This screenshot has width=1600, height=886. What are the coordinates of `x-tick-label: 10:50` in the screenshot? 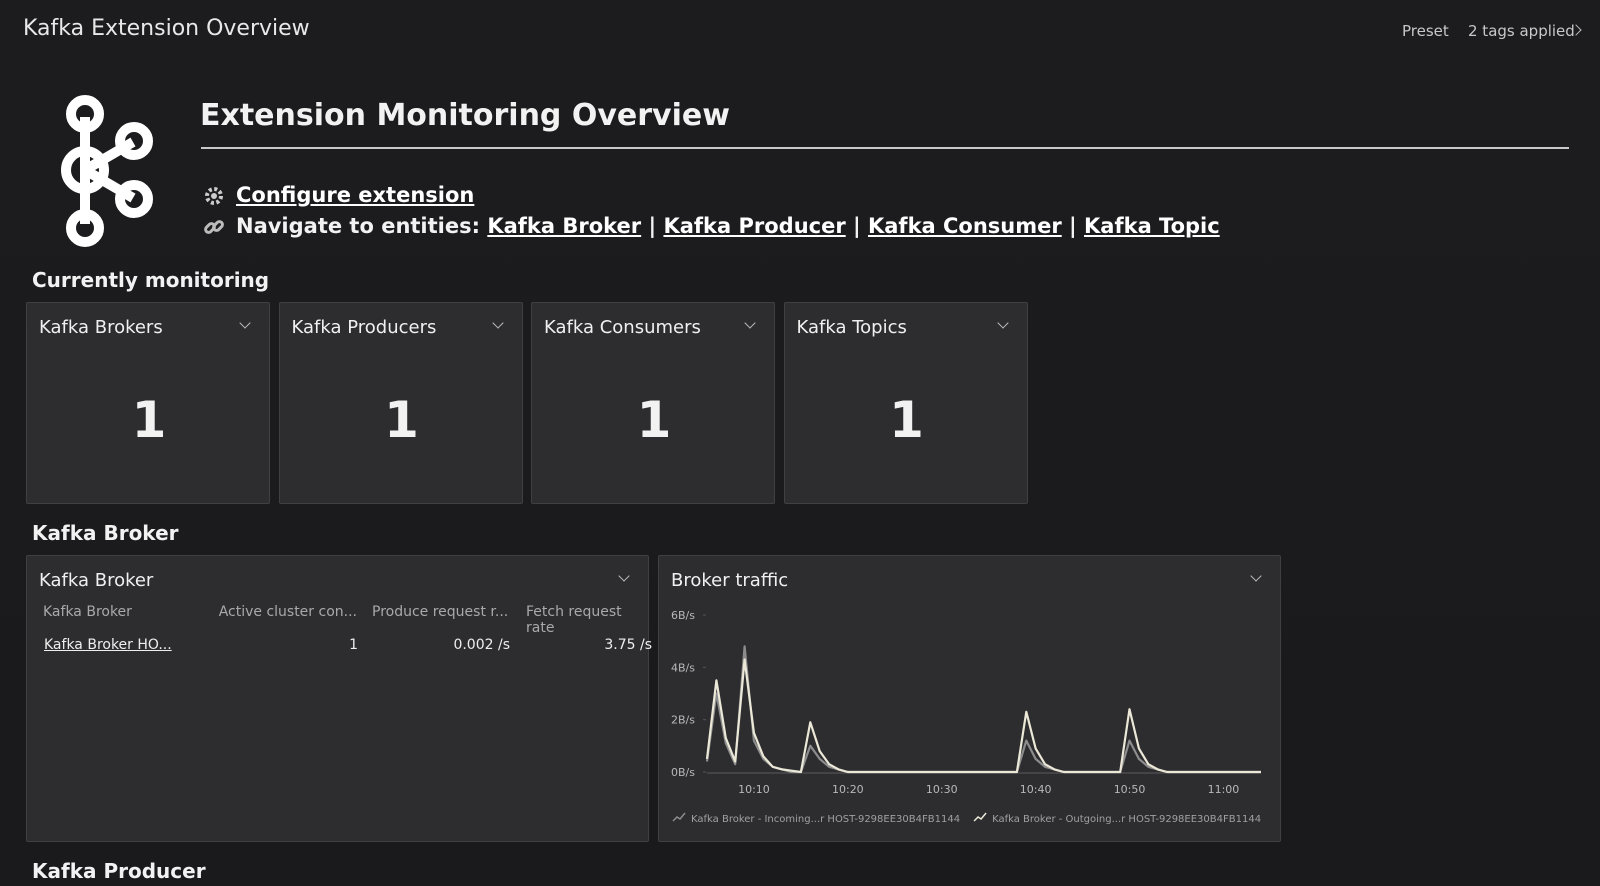 It's located at (1130, 789).